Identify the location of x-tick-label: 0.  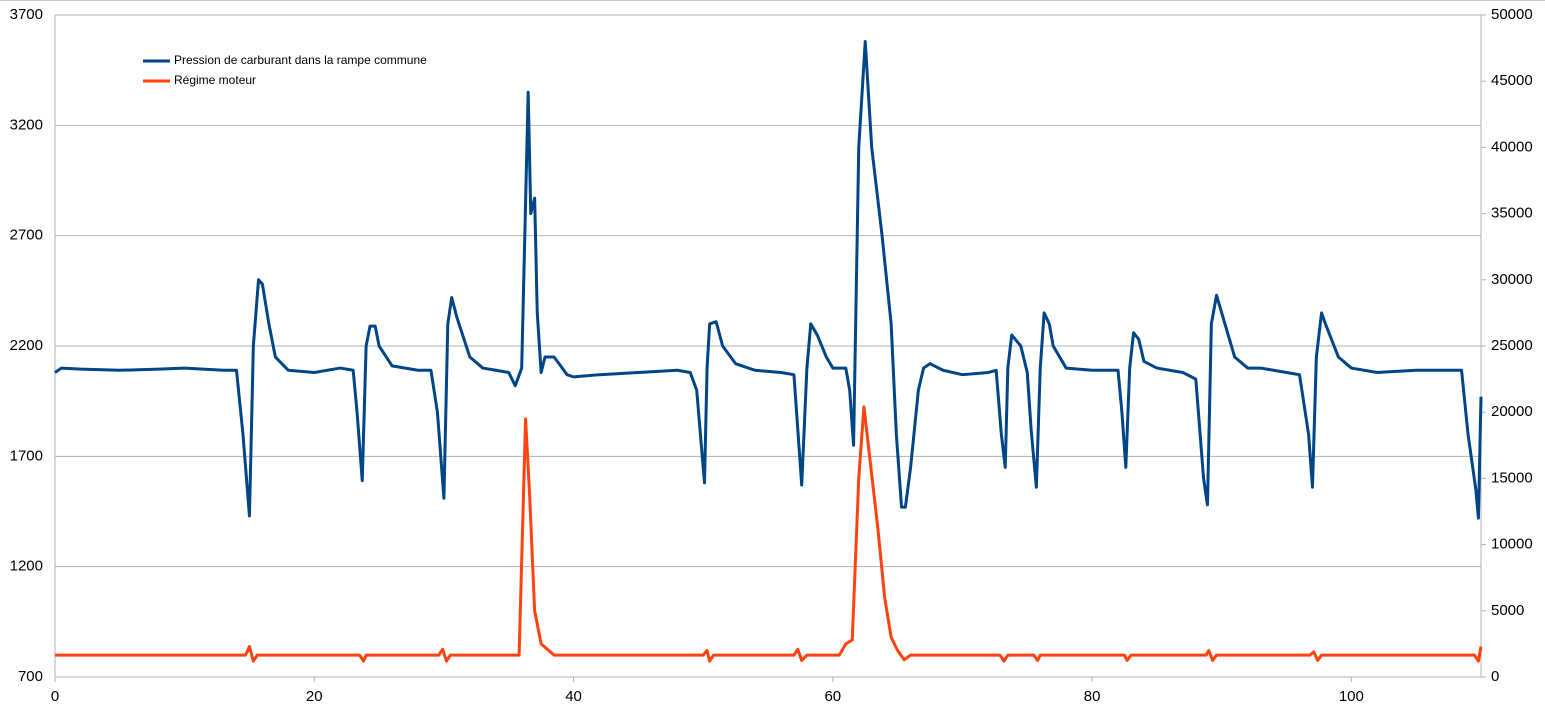
(55, 696).